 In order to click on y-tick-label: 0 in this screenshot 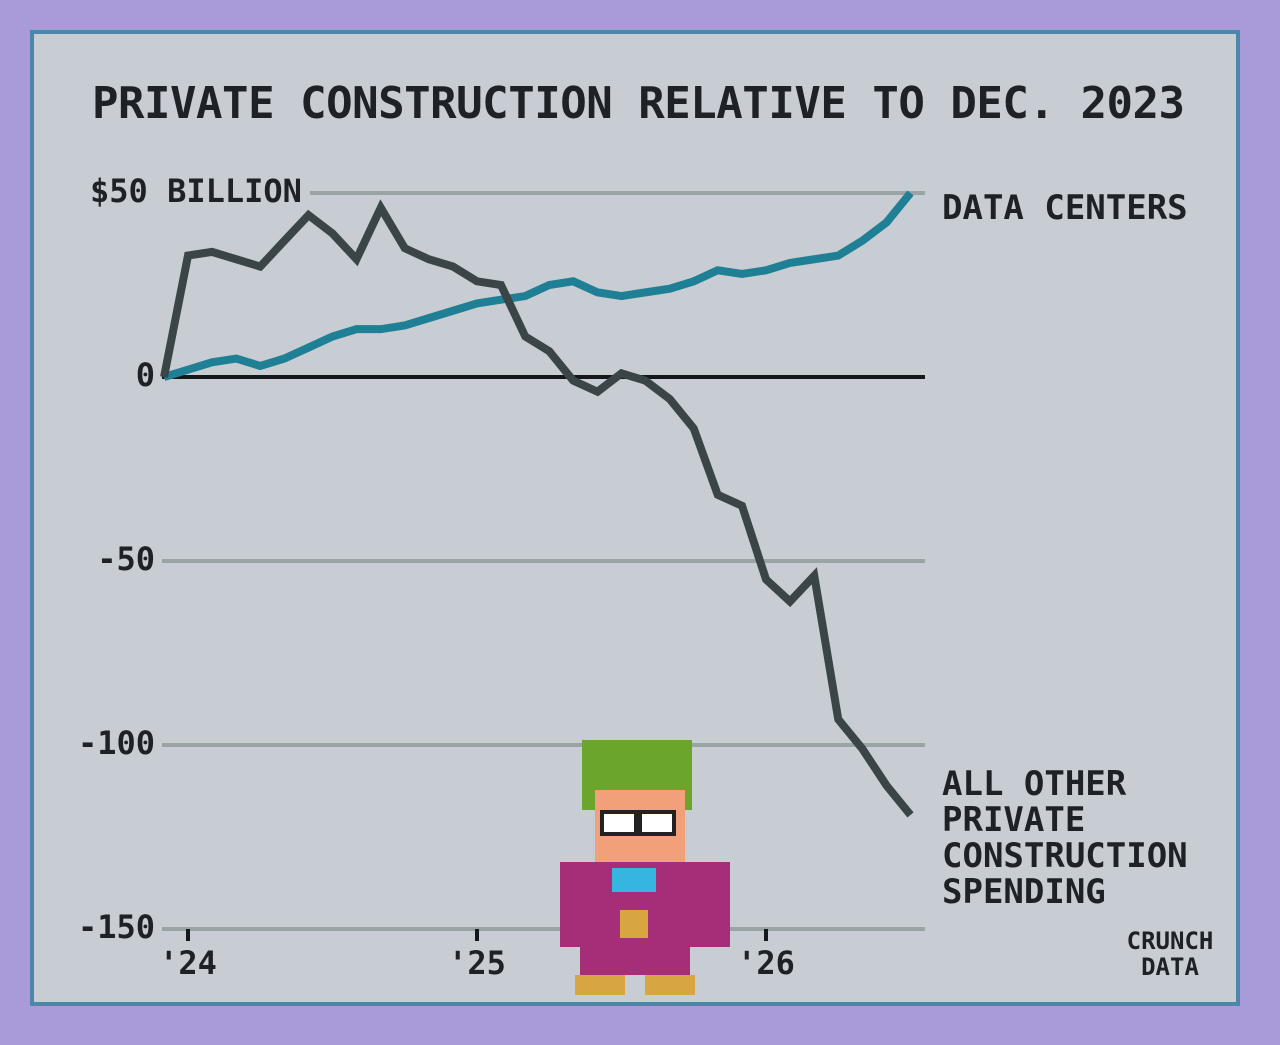, I will do `click(145, 375)`.